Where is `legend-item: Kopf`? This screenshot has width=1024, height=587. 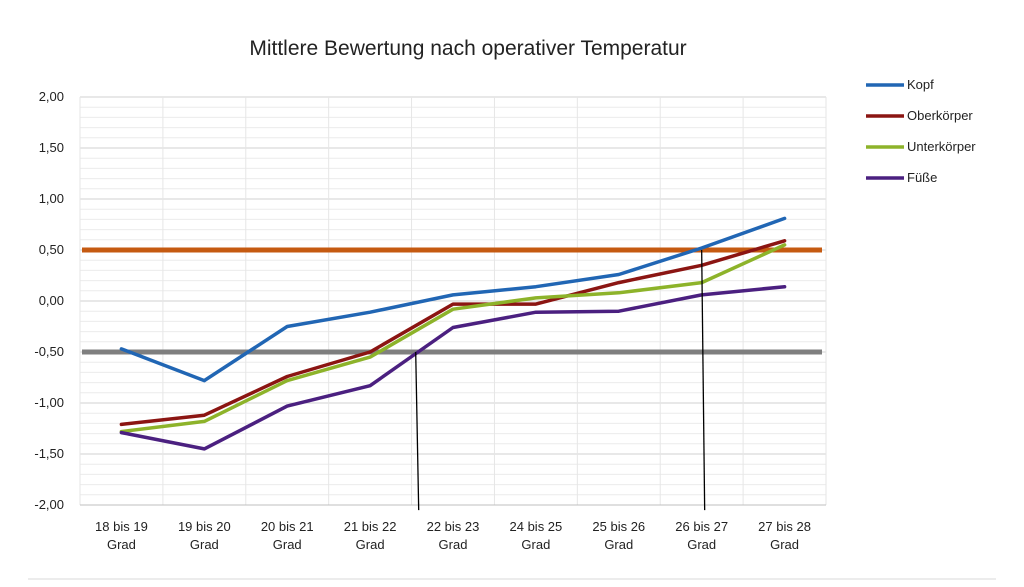
legend-item: Kopf is located at coordinates (900, 84).